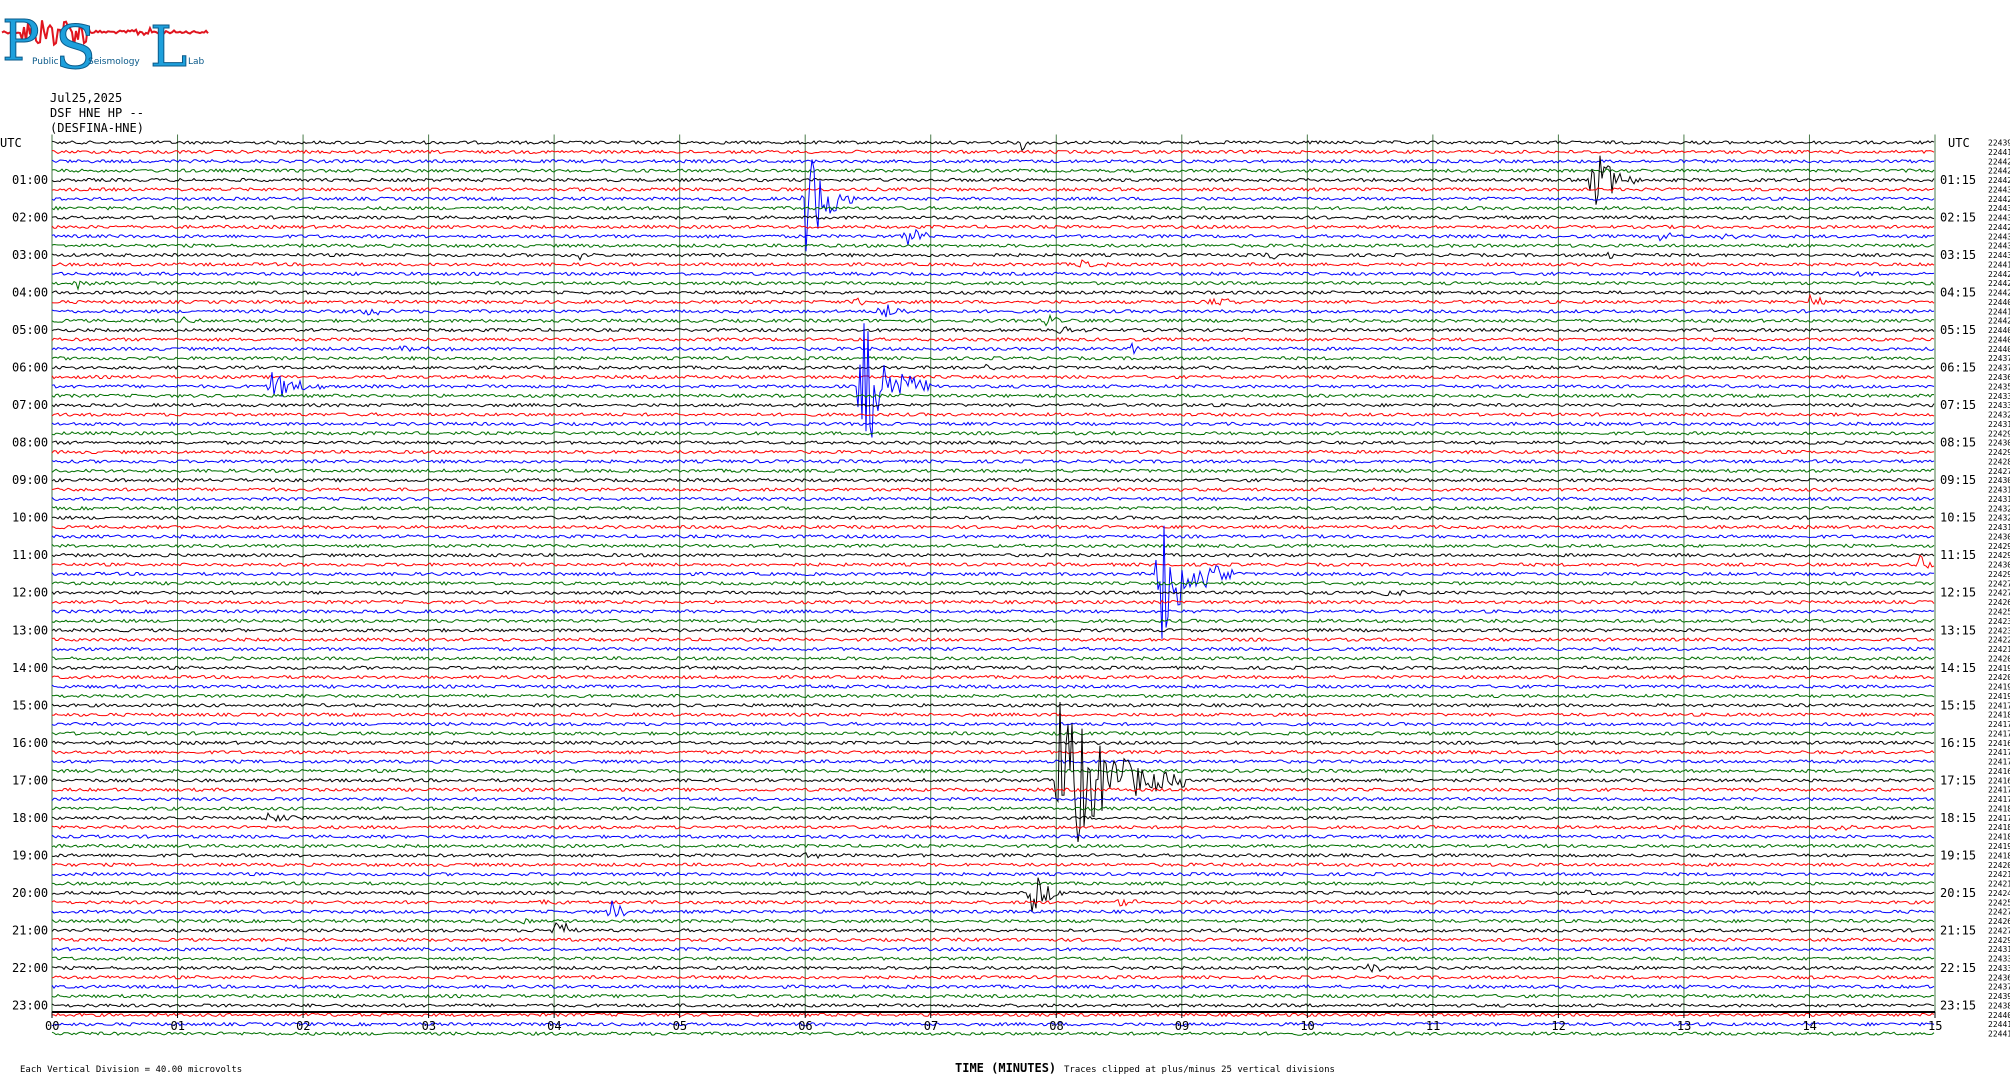 This screenshot has height=1080, width=2010. I want to click on left-hour-label: 20:00, so click(30, 893).